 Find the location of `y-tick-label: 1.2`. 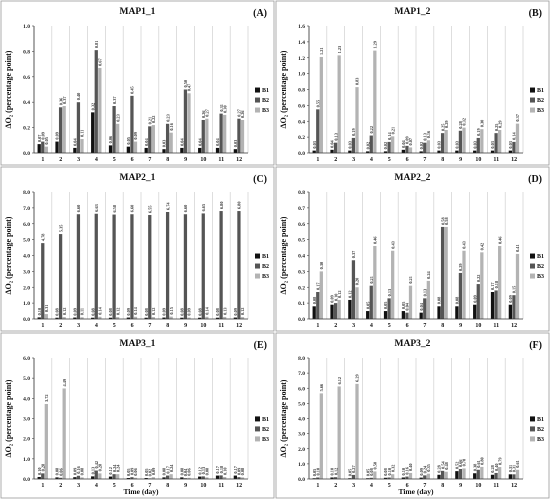

y-tick-label: 1.2 is located at coordinates (301, 59).